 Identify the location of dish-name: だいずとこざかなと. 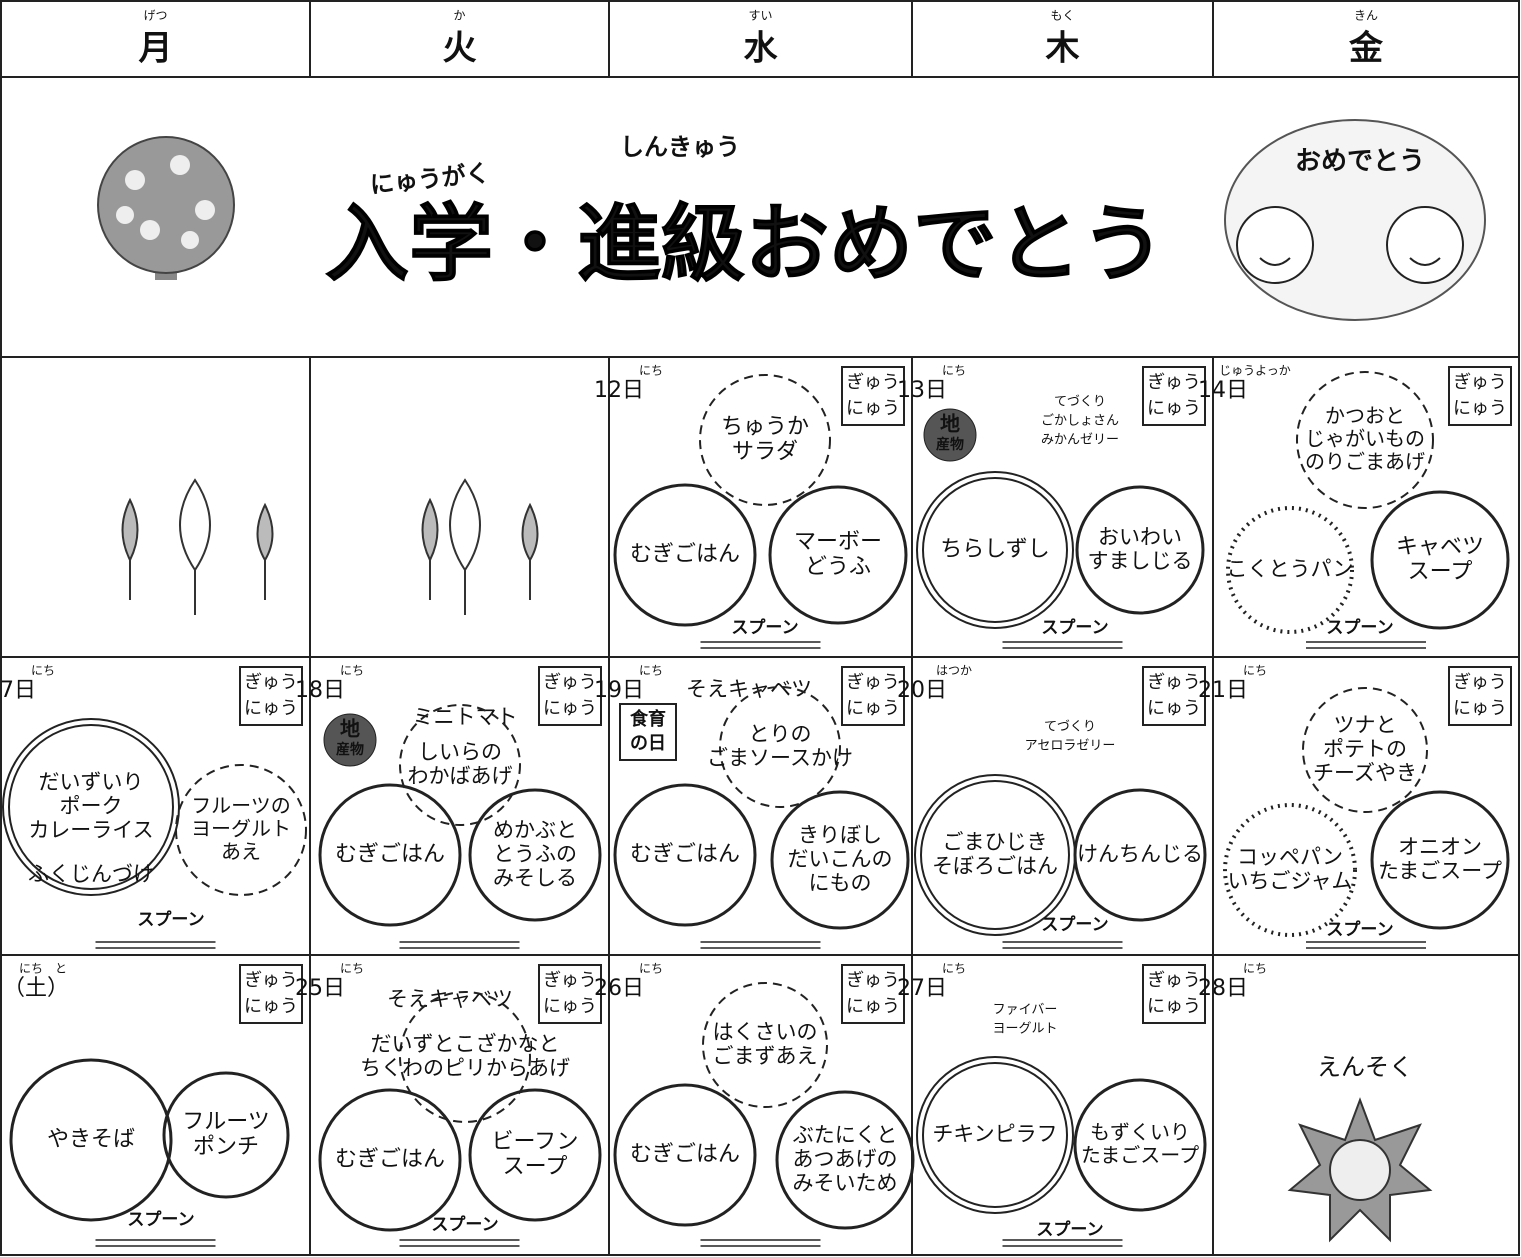
(465, 1044).